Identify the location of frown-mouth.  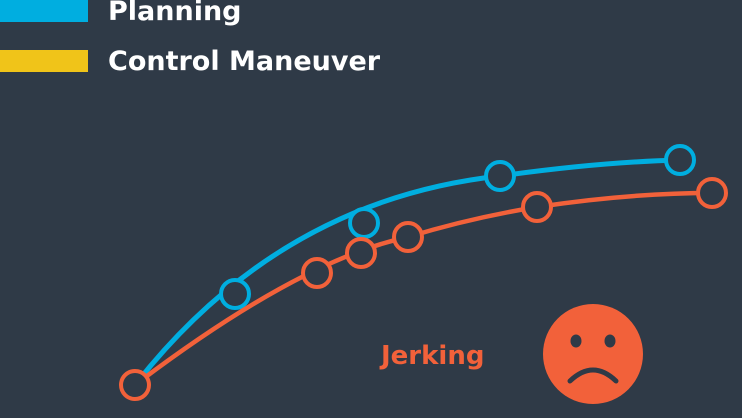
(593, 375).